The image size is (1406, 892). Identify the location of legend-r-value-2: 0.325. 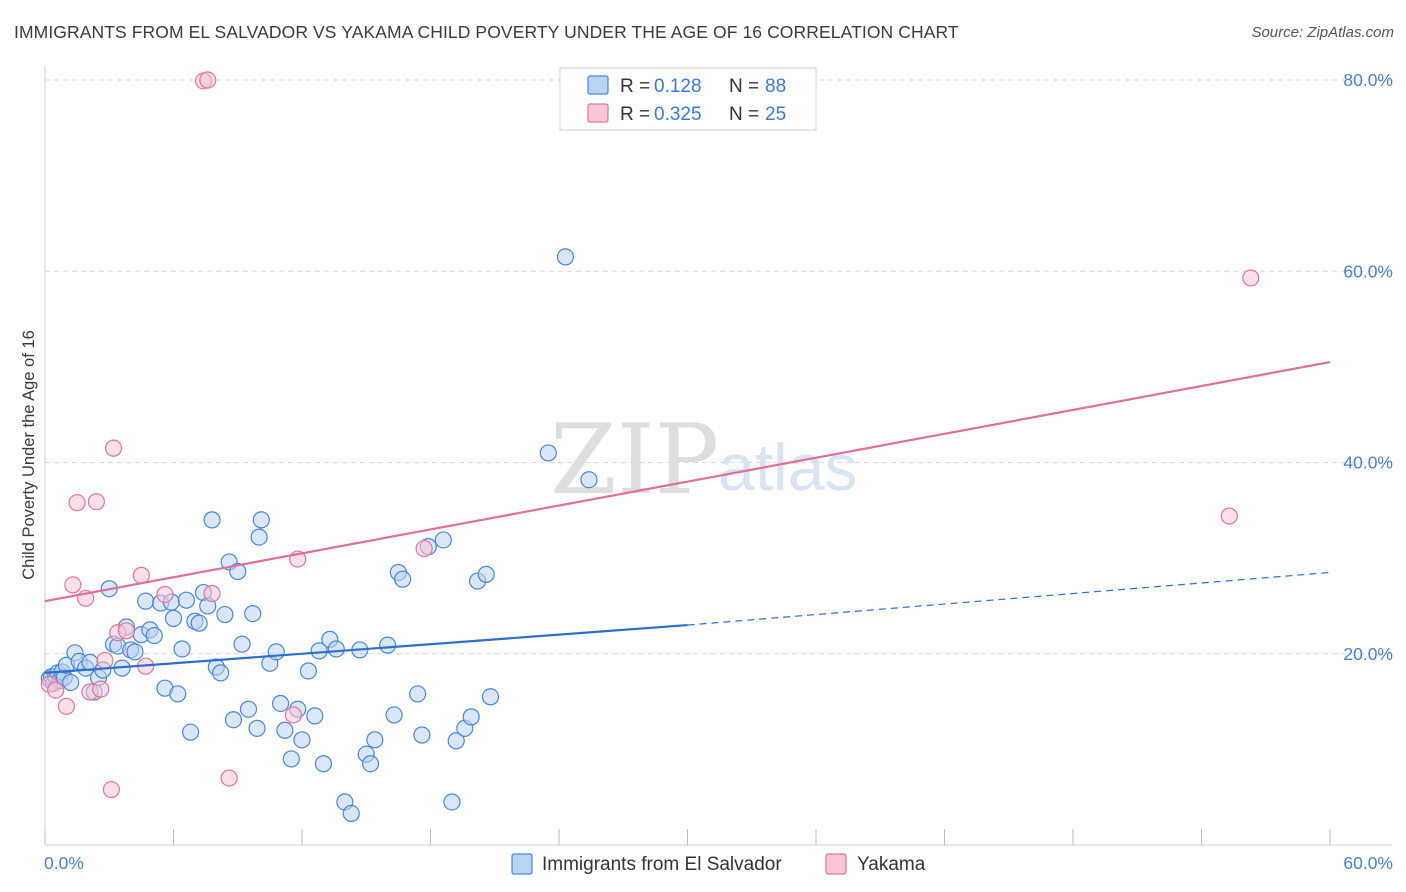
(678, 114).